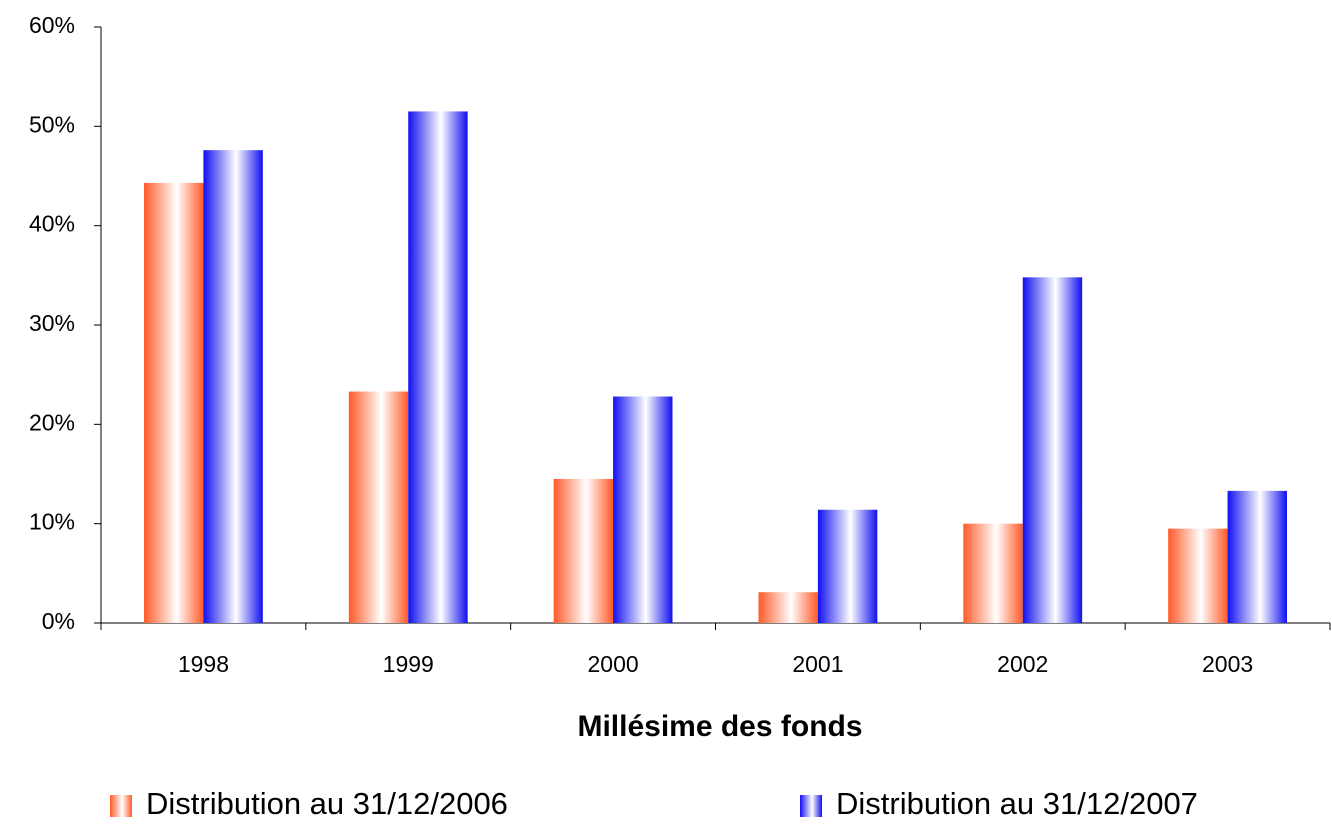 This screenshot has width=1332, height=825. I want to click on legend-label: Distribution au 31/12/2006, so click(327, 803).